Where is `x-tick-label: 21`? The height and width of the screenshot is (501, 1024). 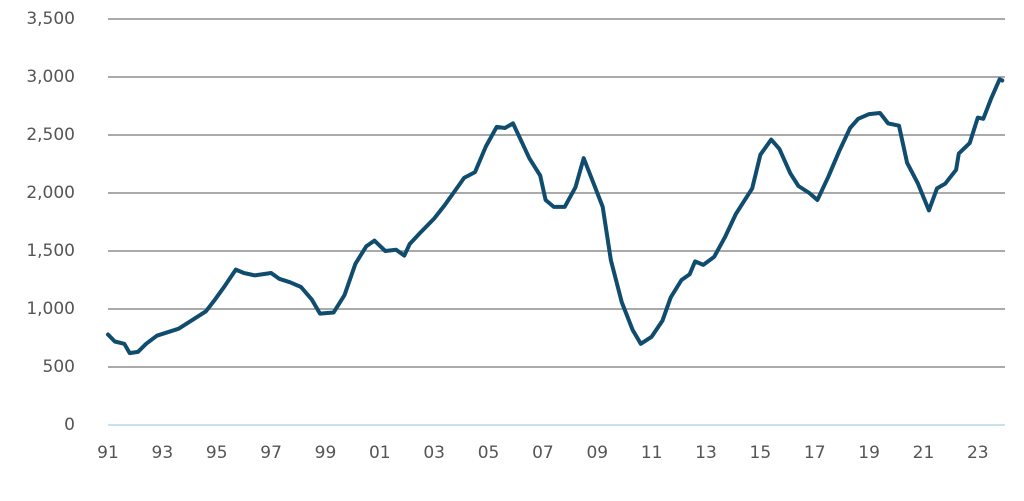 x-tick-label: 21 is located at coordinates (924, 453).